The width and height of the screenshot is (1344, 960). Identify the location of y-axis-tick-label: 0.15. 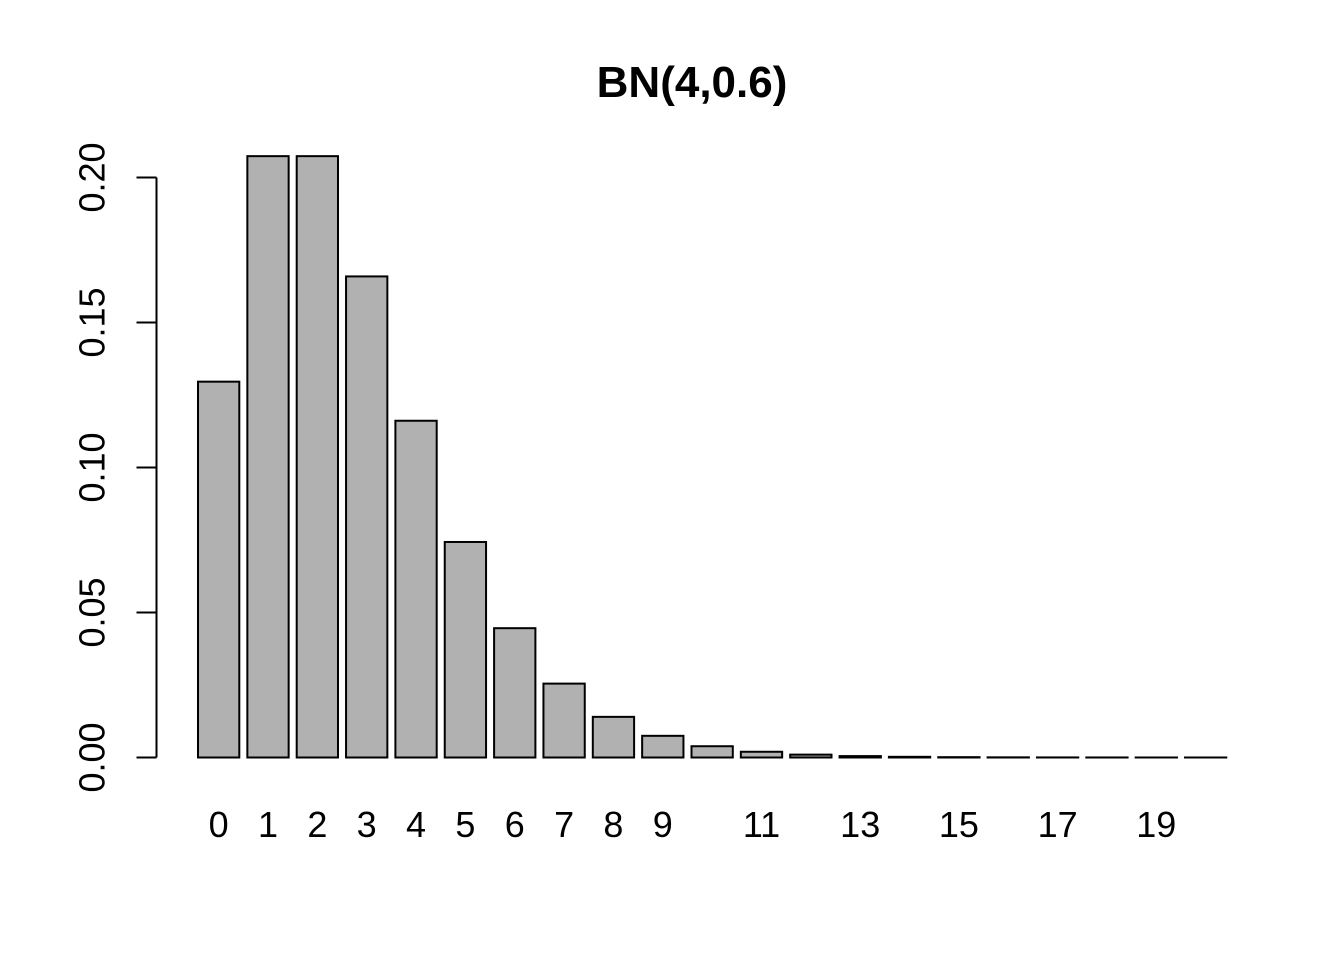
(92, 322).